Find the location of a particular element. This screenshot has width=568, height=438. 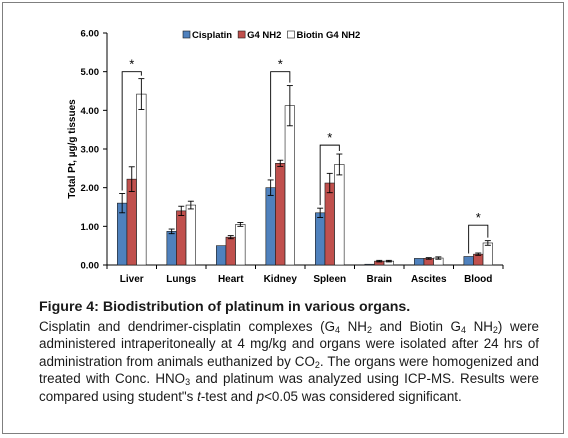

x-tick-label: Brain is located at coordinates (379, 279).